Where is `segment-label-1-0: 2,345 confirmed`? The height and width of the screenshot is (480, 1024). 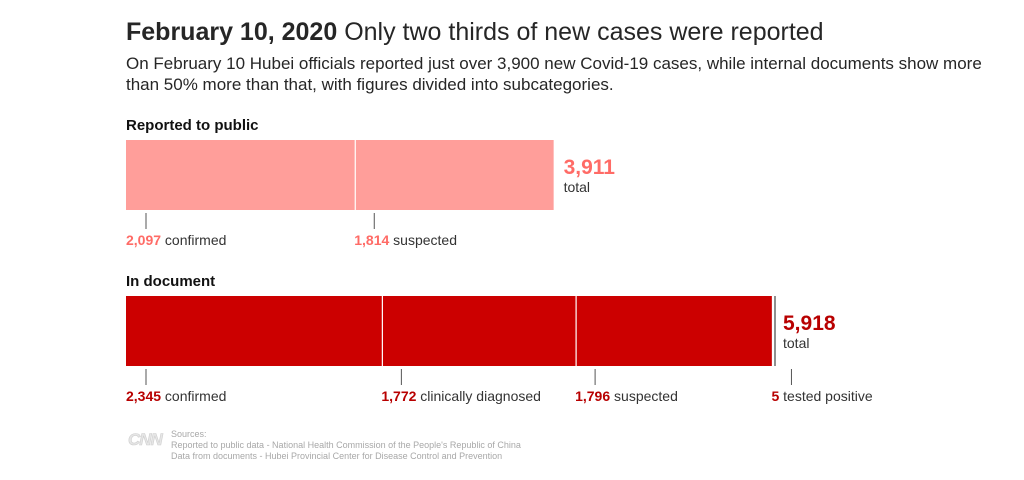 segment-label-1-0: 2,345 confirmed is located at coordinates (176, 396).